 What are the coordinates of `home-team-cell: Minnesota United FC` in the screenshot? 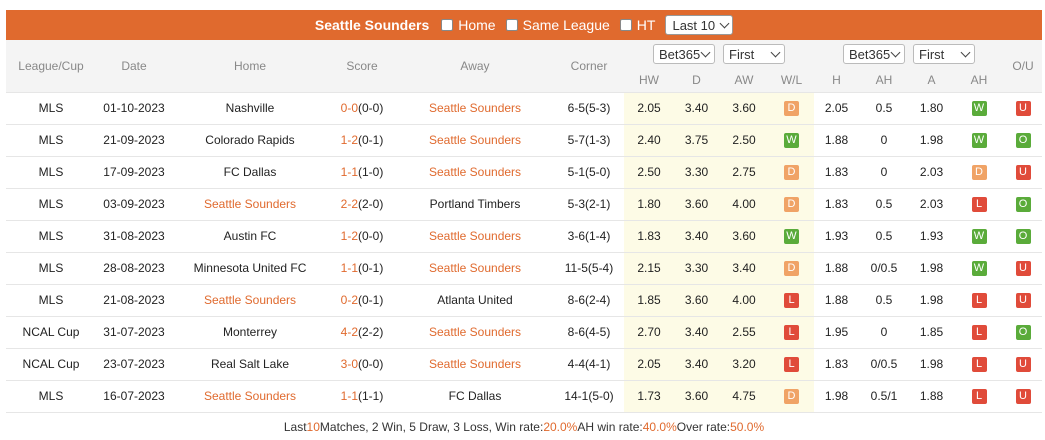 It's located at (250, 267).